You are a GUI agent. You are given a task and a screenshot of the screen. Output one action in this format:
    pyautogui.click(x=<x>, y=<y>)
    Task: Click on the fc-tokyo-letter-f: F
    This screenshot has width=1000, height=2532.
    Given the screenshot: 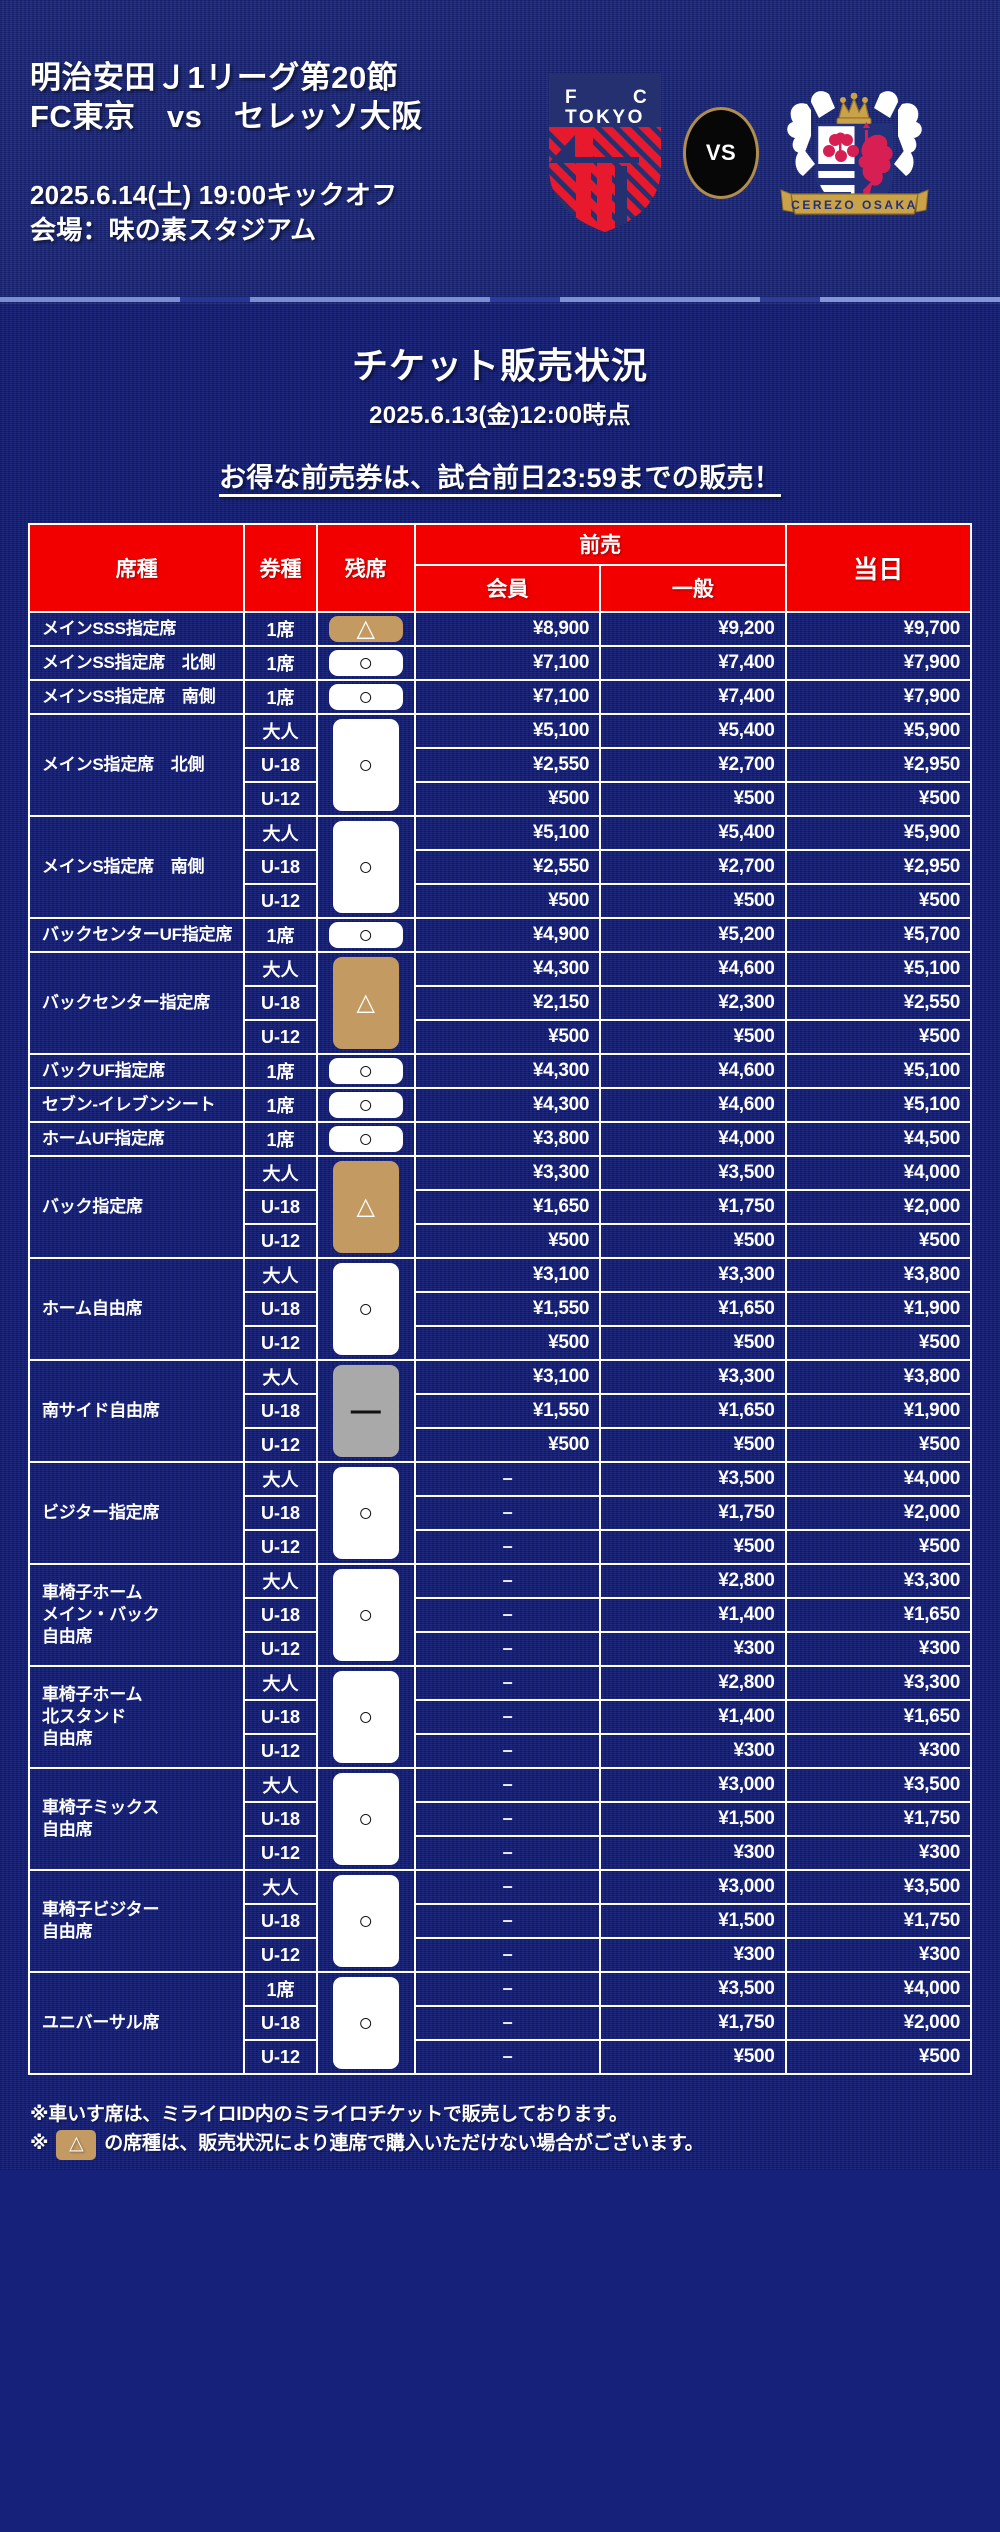 What is the action you would take?
    pyautogui.click(x=571, y=97)
    